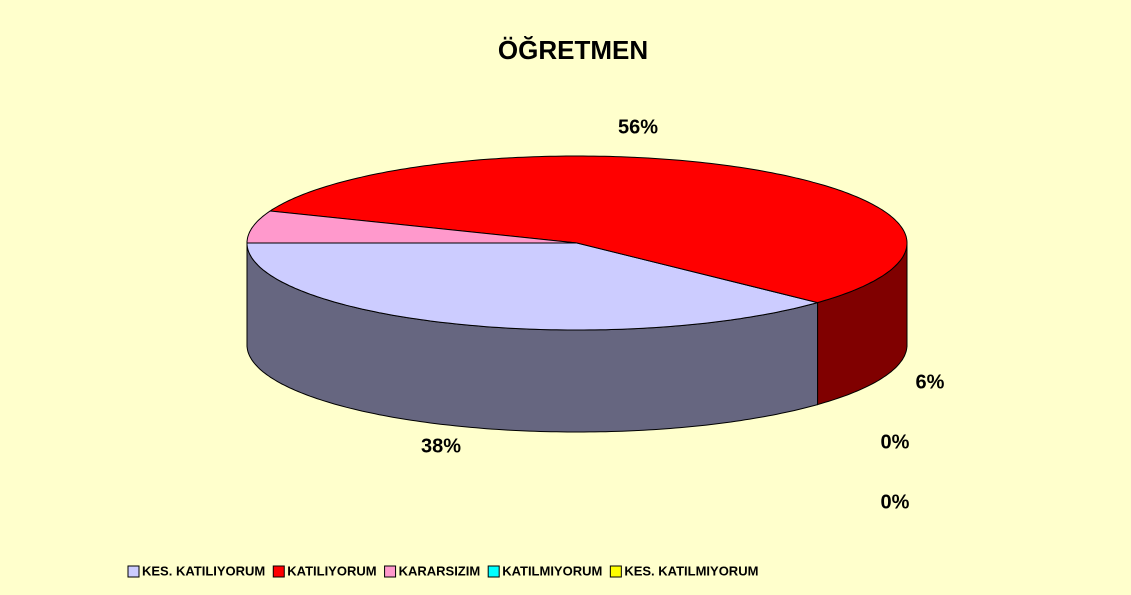 The width and height of the screenshot is (1131, 595). I want to click on data-label: 56%, so click(638, 127).